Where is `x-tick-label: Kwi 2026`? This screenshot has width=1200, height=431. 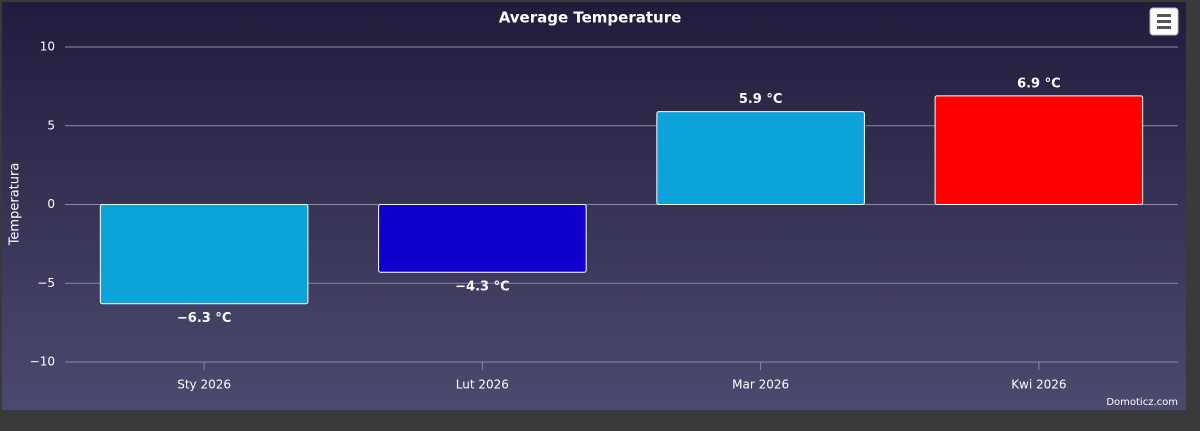
x-tick-label: Kwi 2026 is located at coordinates (1038, 385).